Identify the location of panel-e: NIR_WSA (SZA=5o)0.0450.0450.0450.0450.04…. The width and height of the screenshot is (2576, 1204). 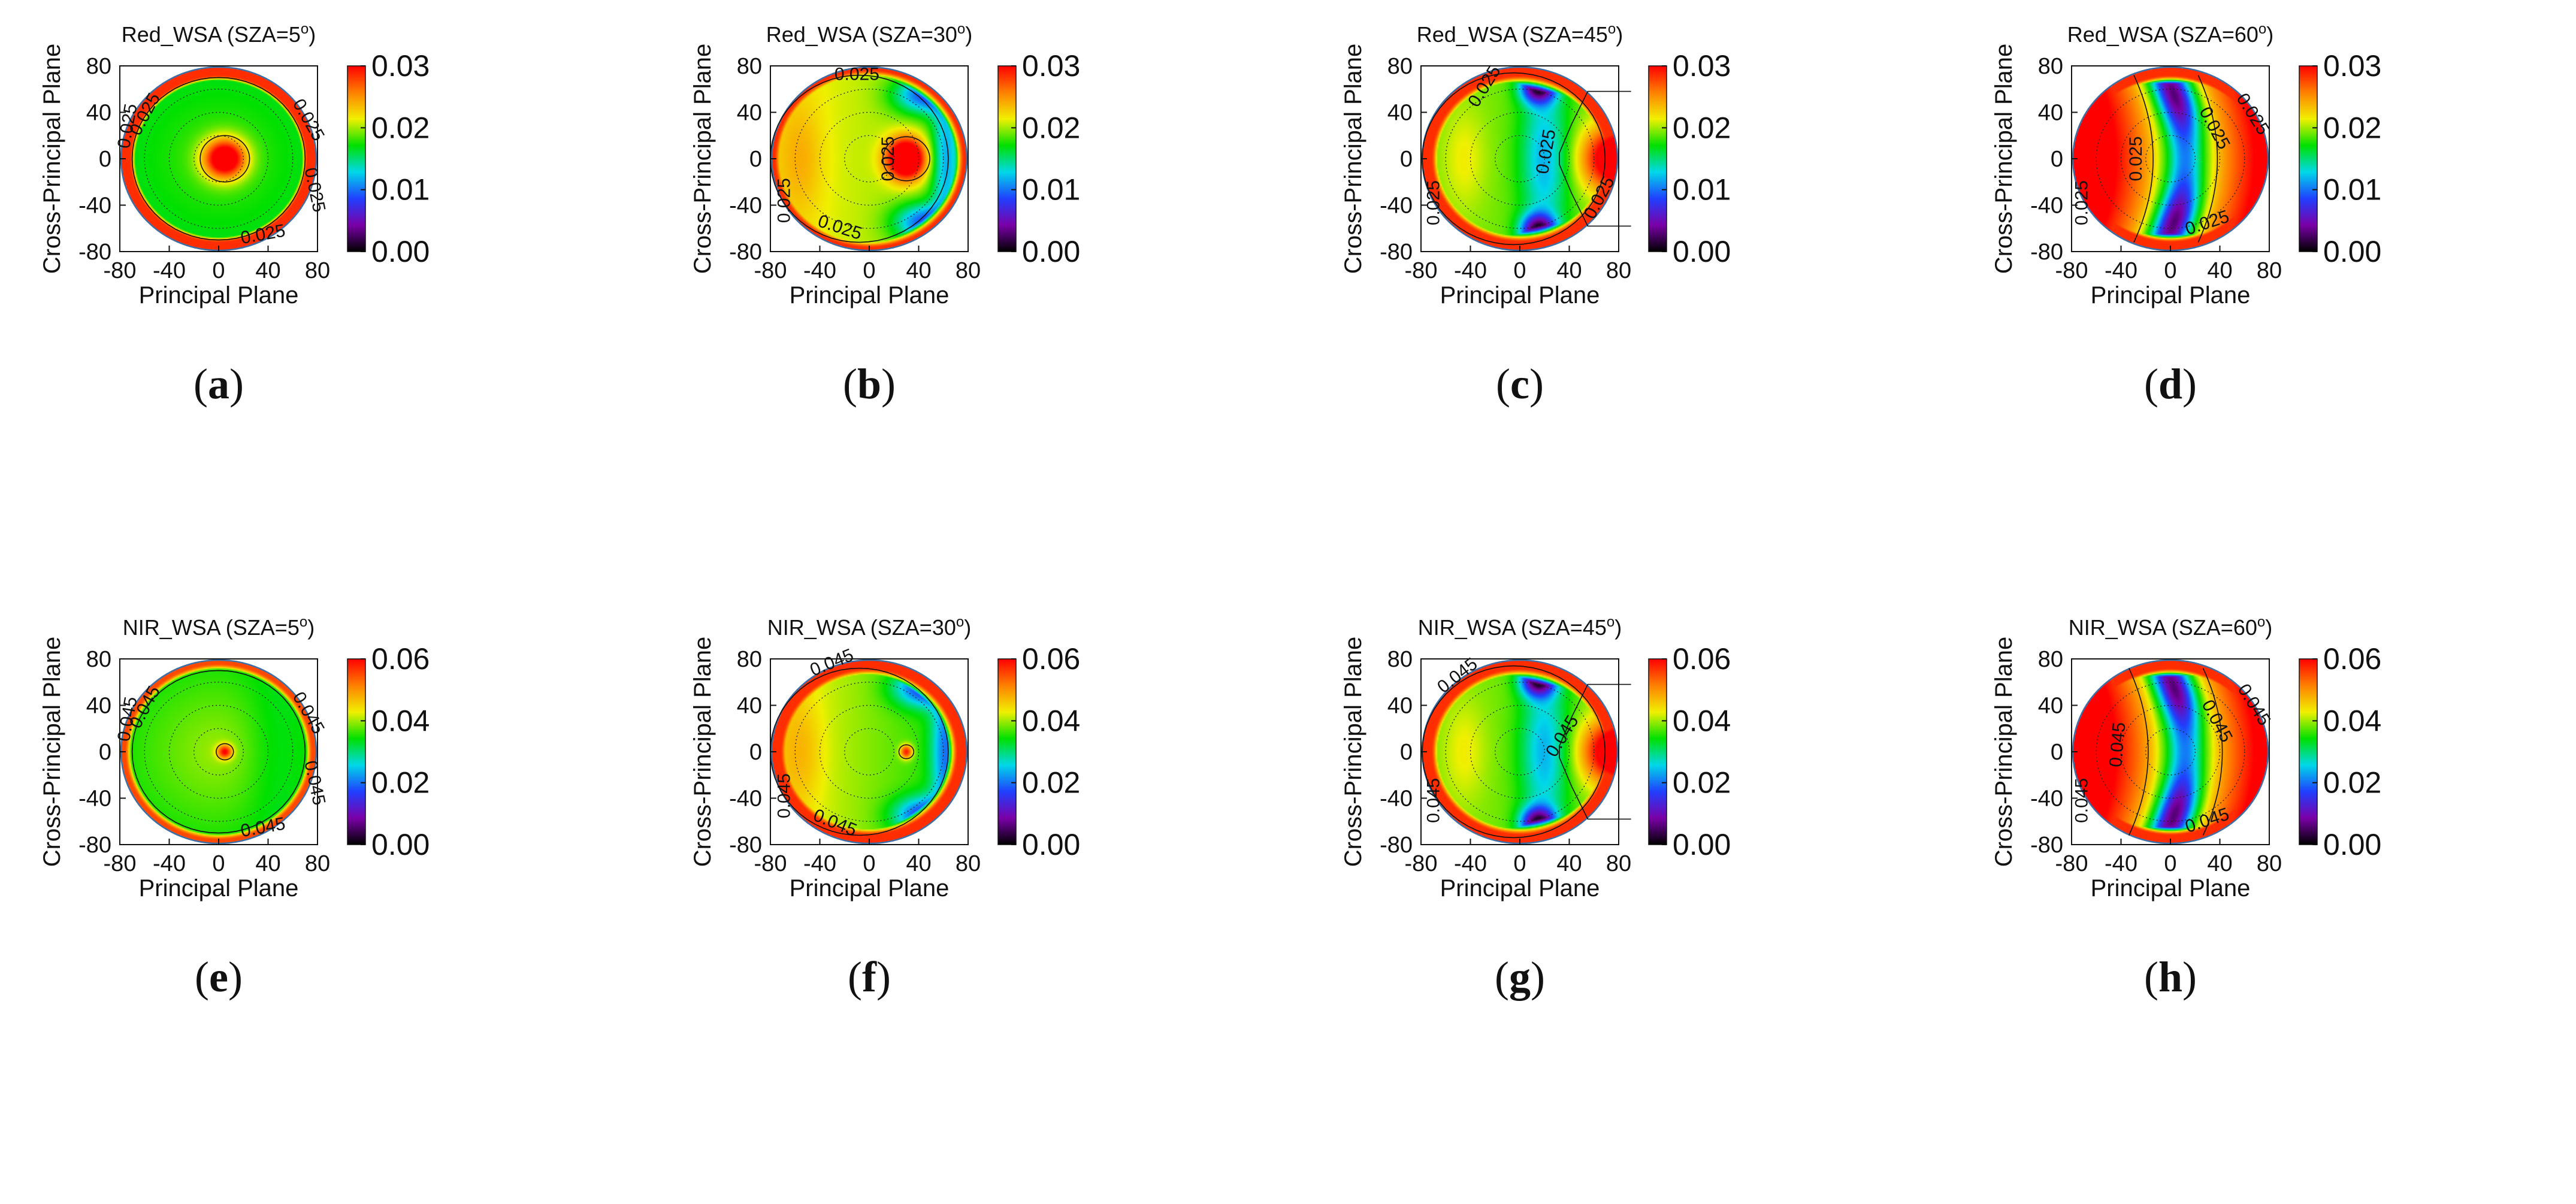
(234, 808).